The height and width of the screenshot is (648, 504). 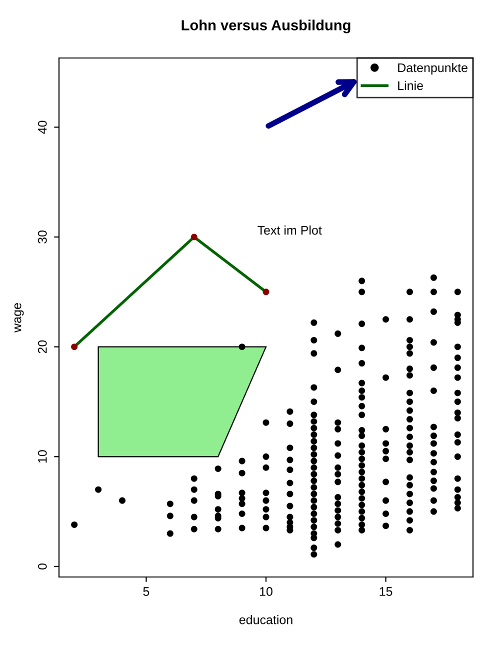 What do you see at coordinates (266, 27) in the screenshot?
I see `chart-title: Lohn versus Ausbildung` at bounding box center [266, 27].